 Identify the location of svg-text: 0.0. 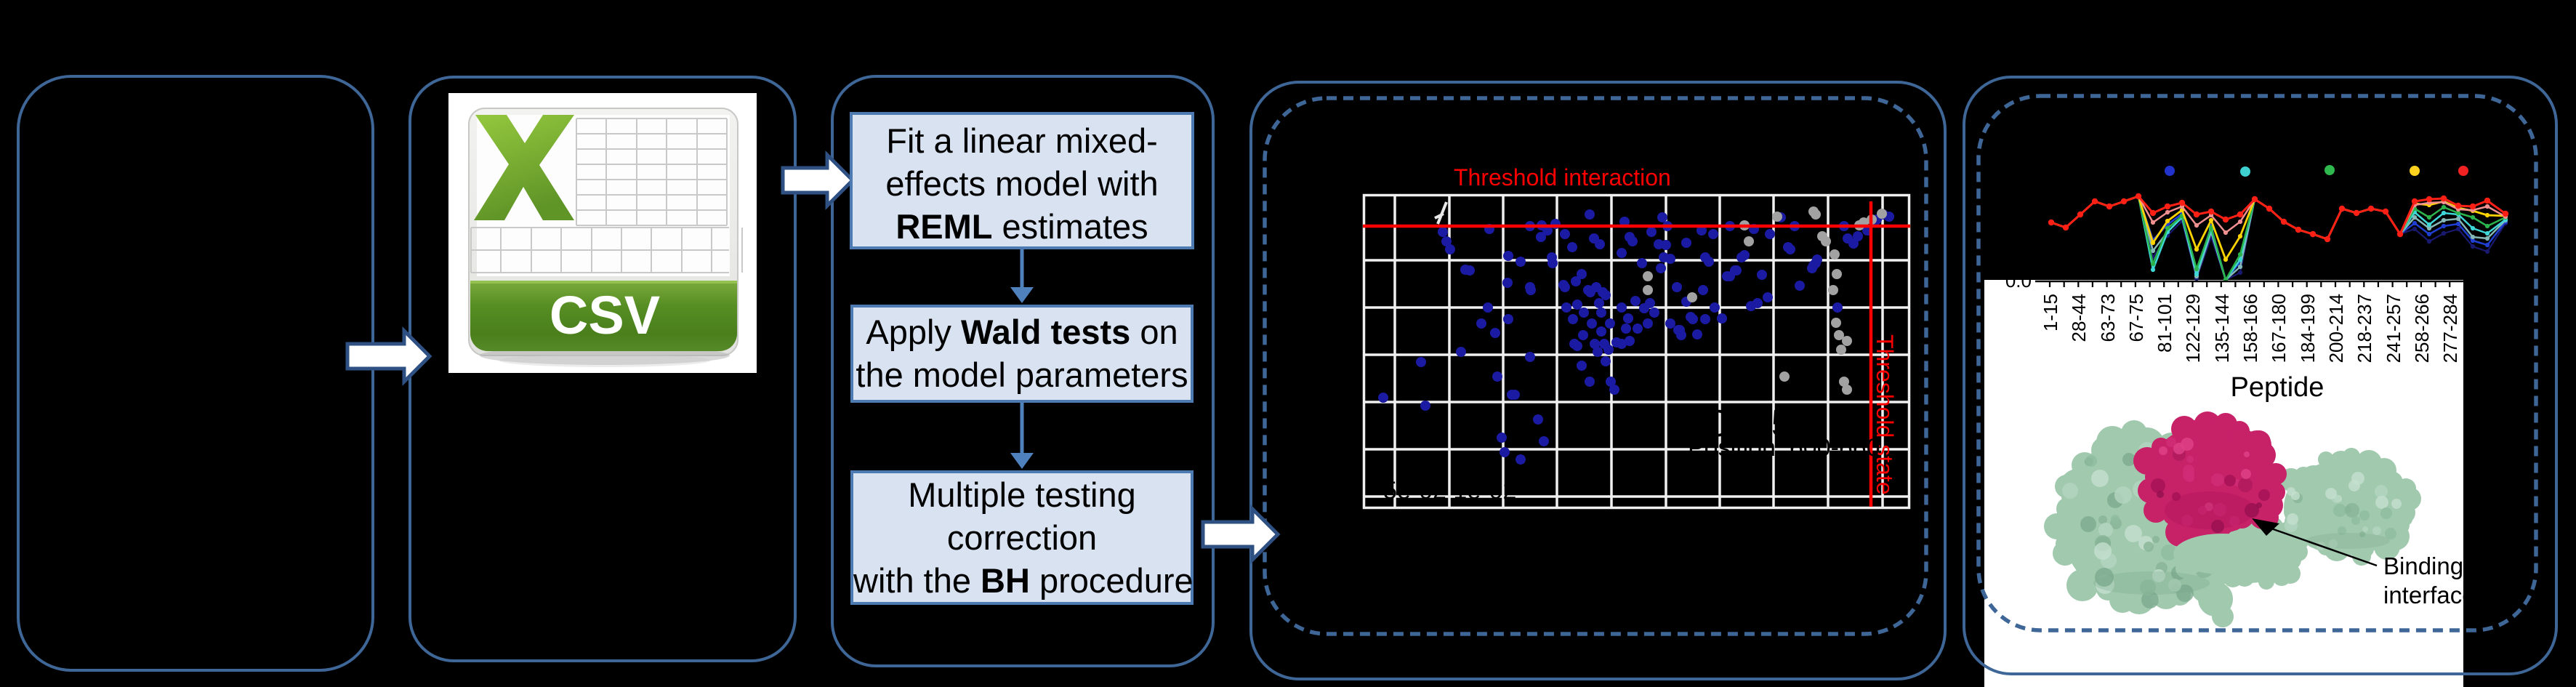
(2018, 281).